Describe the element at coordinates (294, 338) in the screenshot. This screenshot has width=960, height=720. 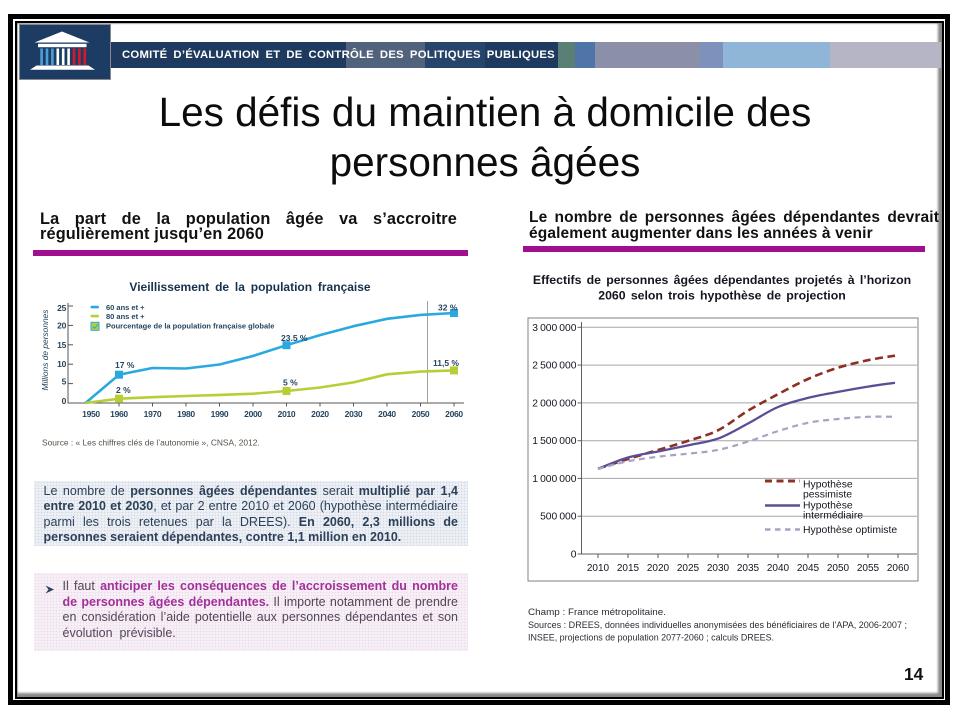
I see `svg-text: 23.5 %` at that location.